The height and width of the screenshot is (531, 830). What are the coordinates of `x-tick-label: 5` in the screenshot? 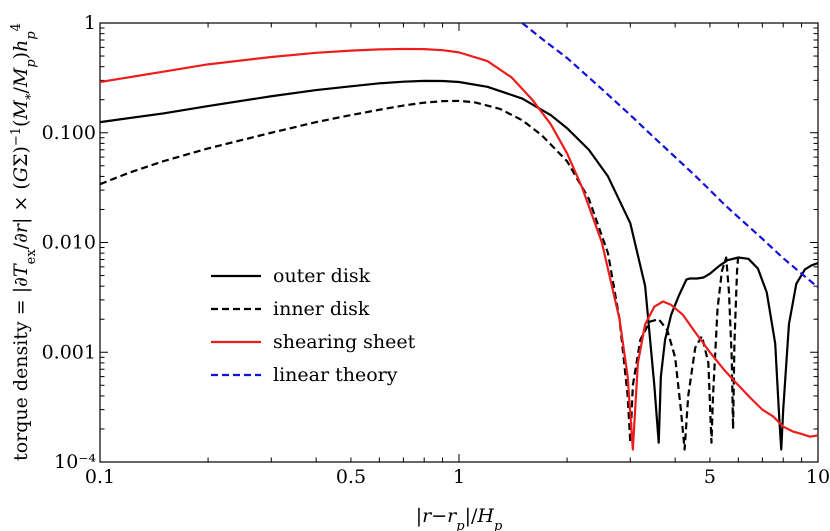 It's located at (710, 477).